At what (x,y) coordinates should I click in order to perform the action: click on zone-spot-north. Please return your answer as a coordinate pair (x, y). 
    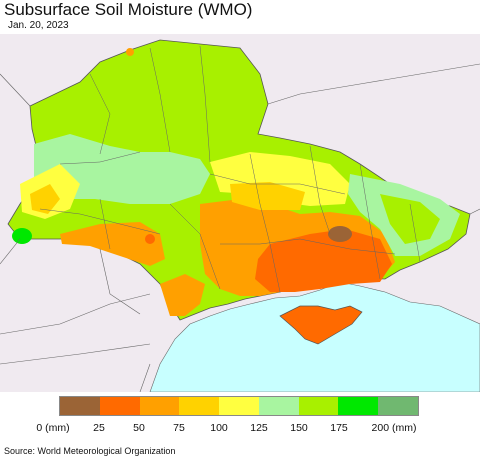
    Looking at the image, I should click on (130, 52).